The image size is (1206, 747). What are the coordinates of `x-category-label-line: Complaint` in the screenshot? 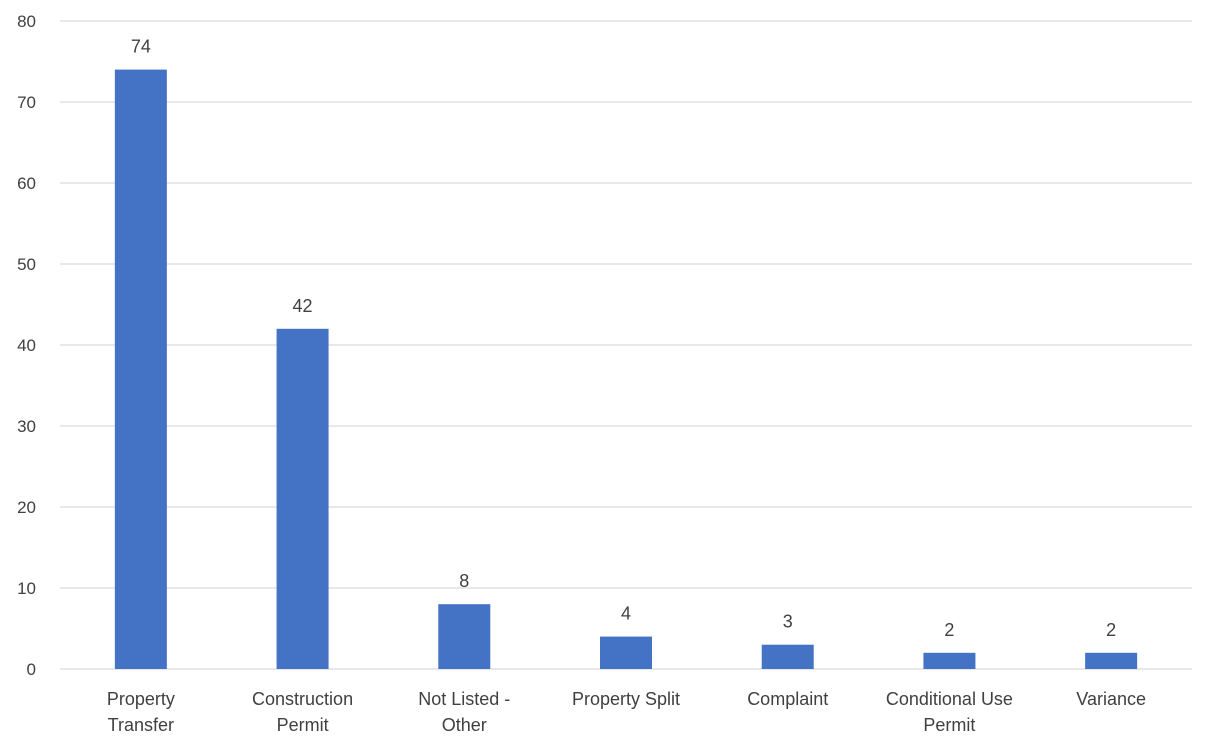 It's located at (787, 699).